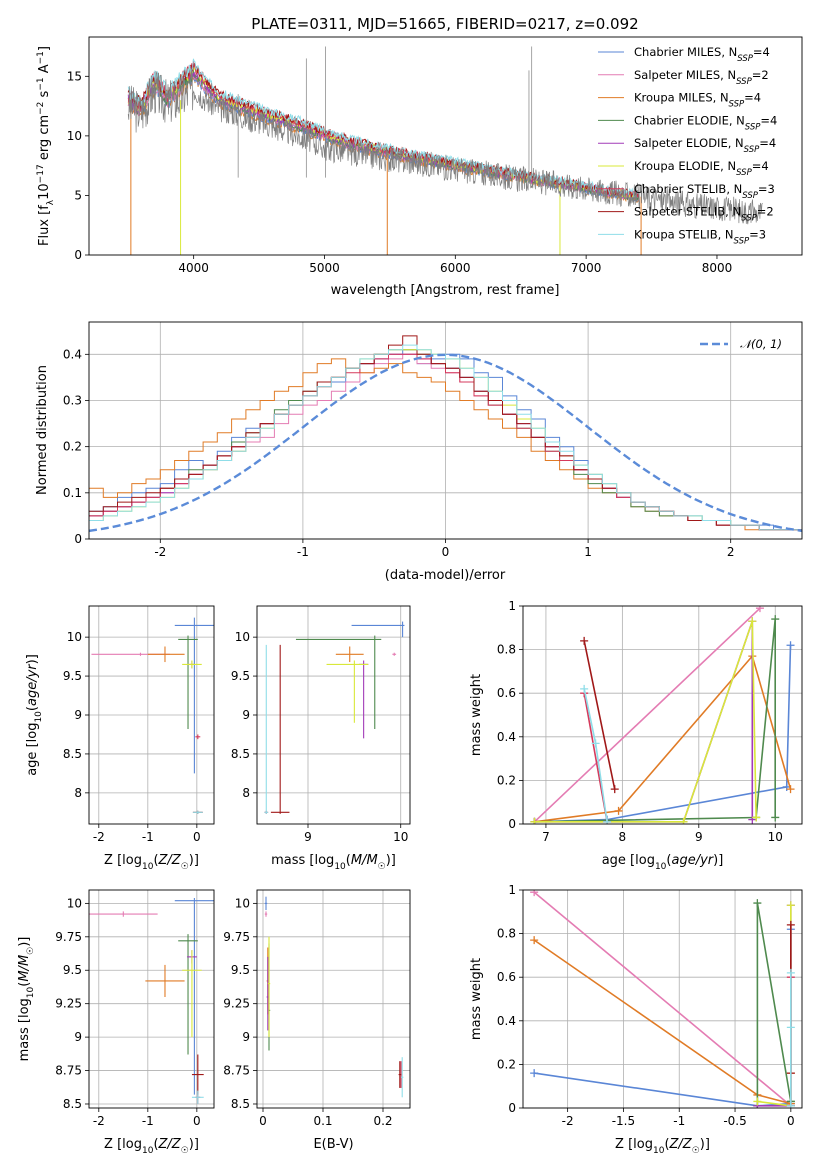  Describe the element at coordinates (588, 552) in the screenshot. I see `x-tick-label: 1` at that location.